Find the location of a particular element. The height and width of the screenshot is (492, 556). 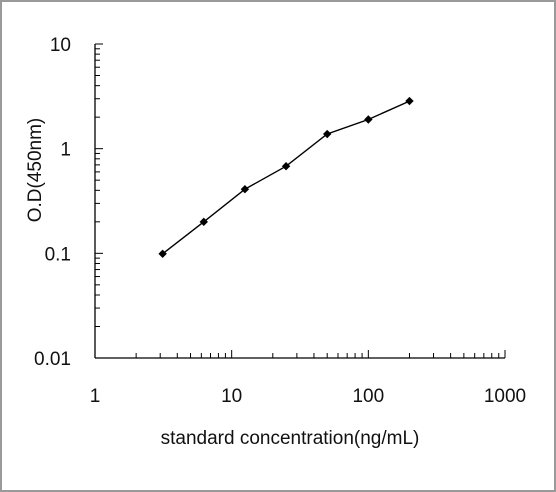

y-ticks is located at coordinates (99, 201).